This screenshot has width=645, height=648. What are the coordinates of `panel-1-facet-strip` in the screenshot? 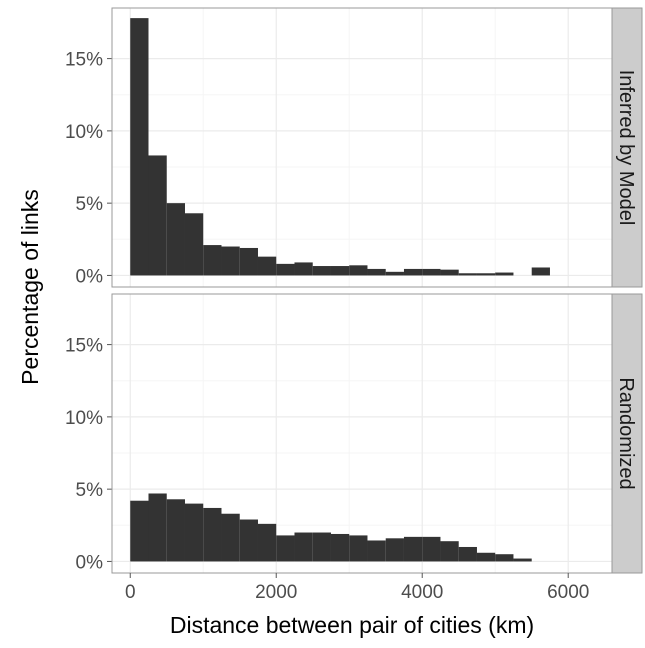 It's located at (627, 147).